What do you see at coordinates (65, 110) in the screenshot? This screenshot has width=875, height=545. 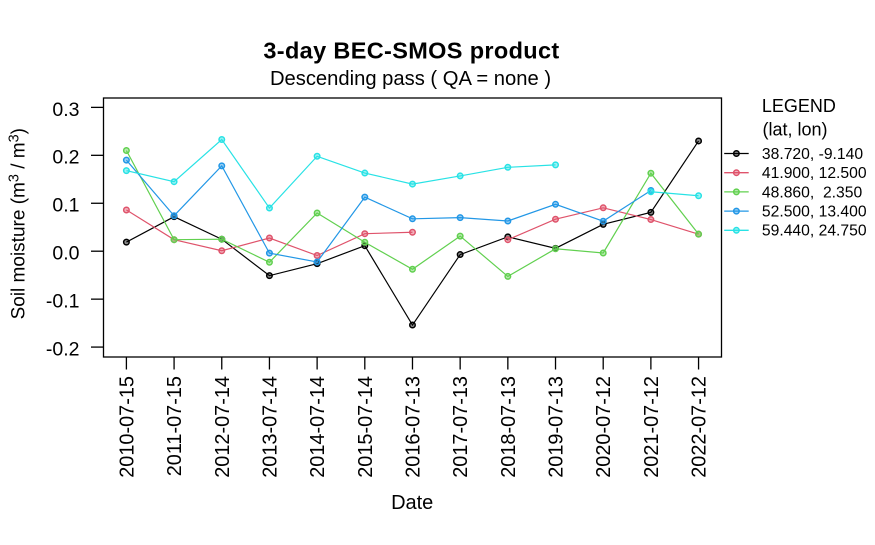 I see `svg-text: 0.3` at bounding box center [65, 110].